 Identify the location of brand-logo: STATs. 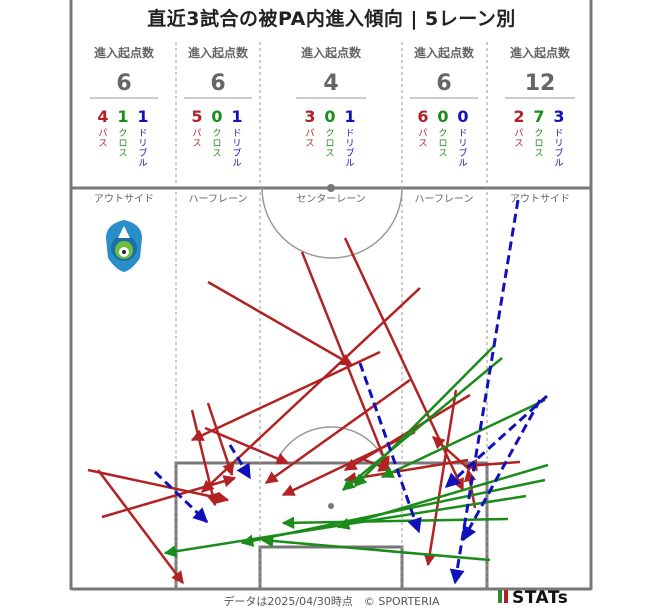
(533, 598).